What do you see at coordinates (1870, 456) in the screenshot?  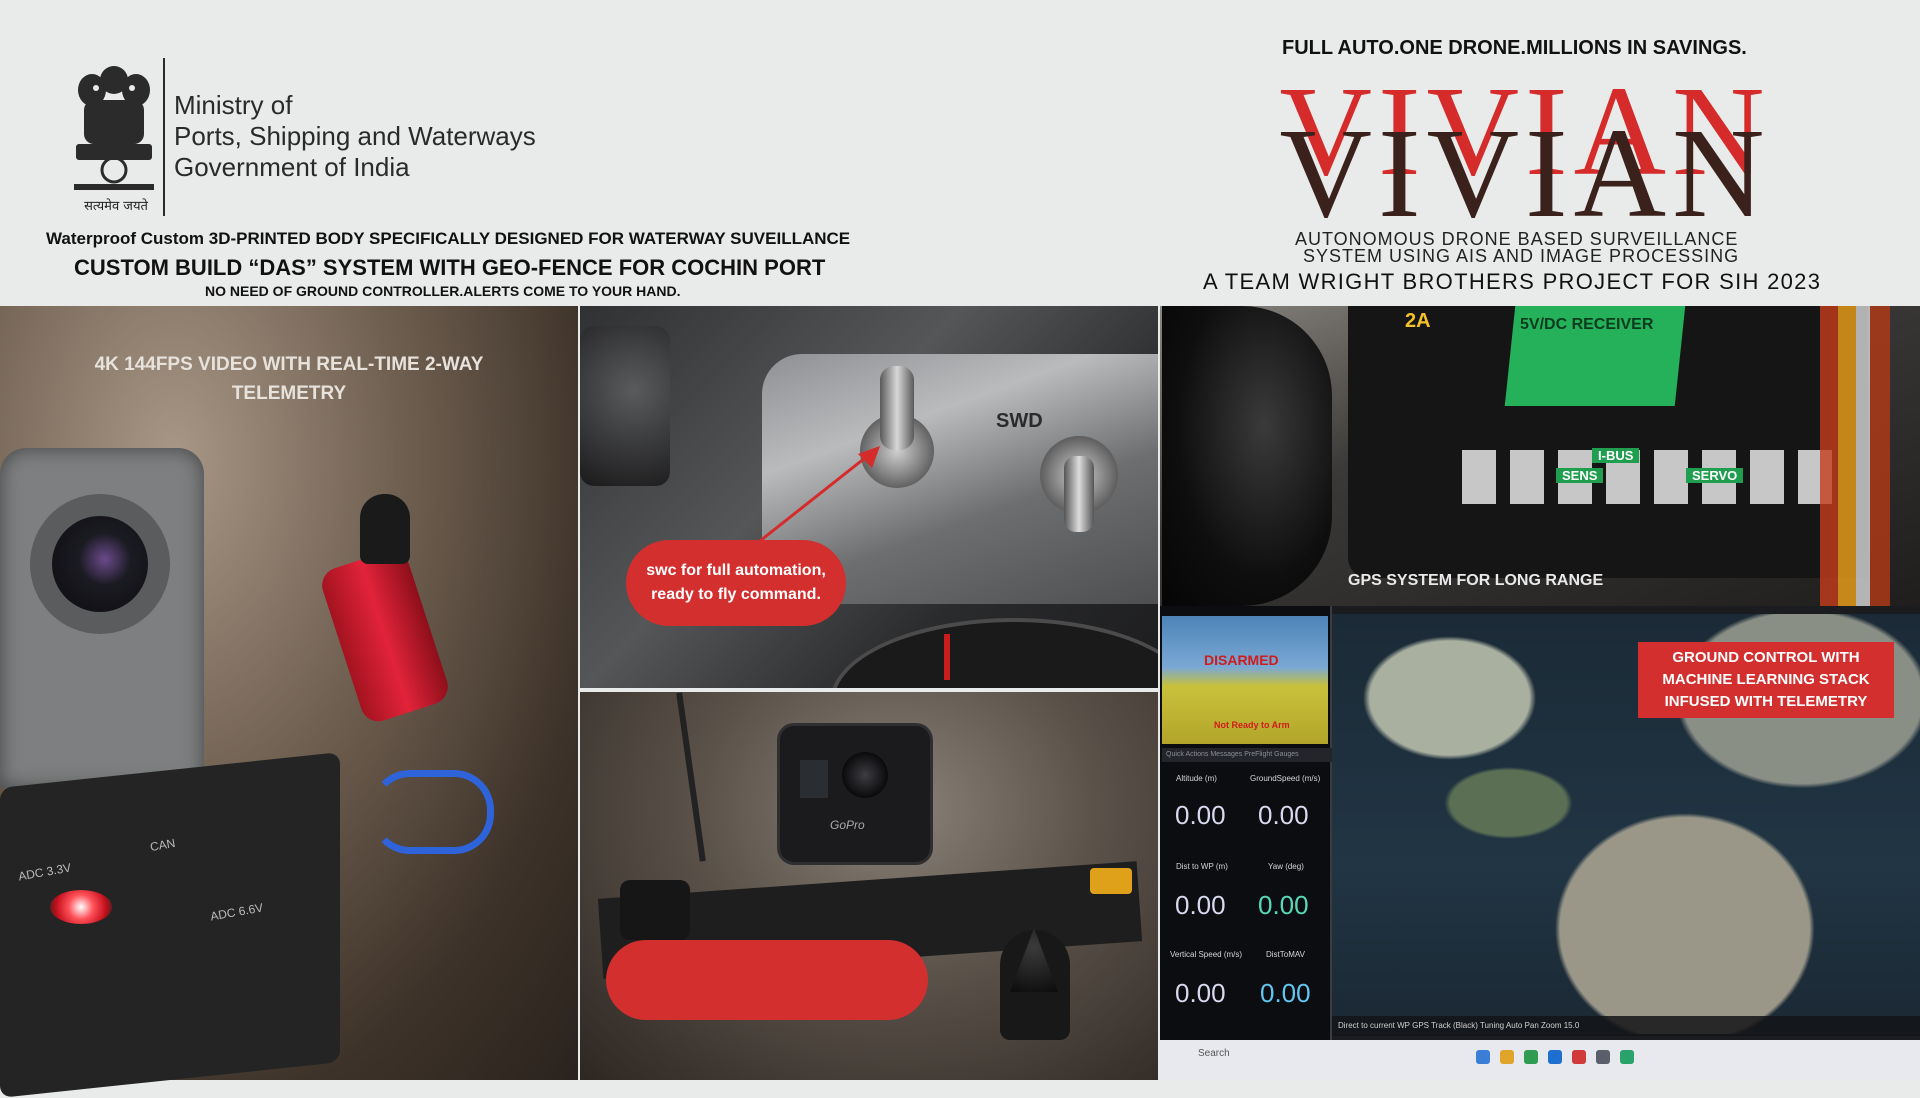 I see `servo-wires` at bounding box center [1870, 456].